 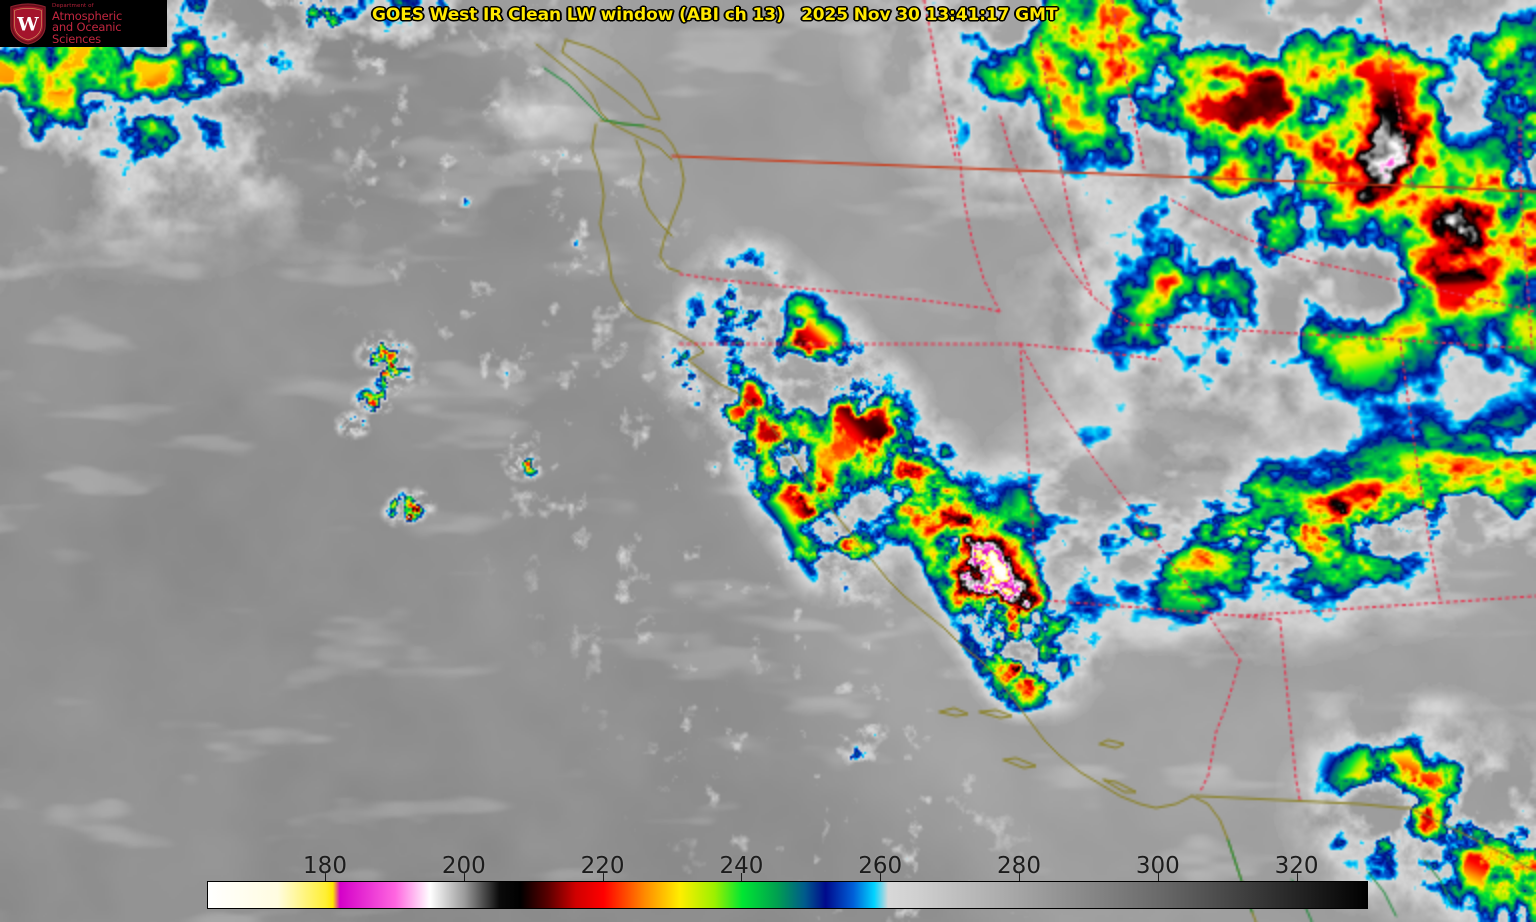 I want to click on temperature-colorbar: 180 200 220 240 260 280 300 320, so click(x=788, y=884).